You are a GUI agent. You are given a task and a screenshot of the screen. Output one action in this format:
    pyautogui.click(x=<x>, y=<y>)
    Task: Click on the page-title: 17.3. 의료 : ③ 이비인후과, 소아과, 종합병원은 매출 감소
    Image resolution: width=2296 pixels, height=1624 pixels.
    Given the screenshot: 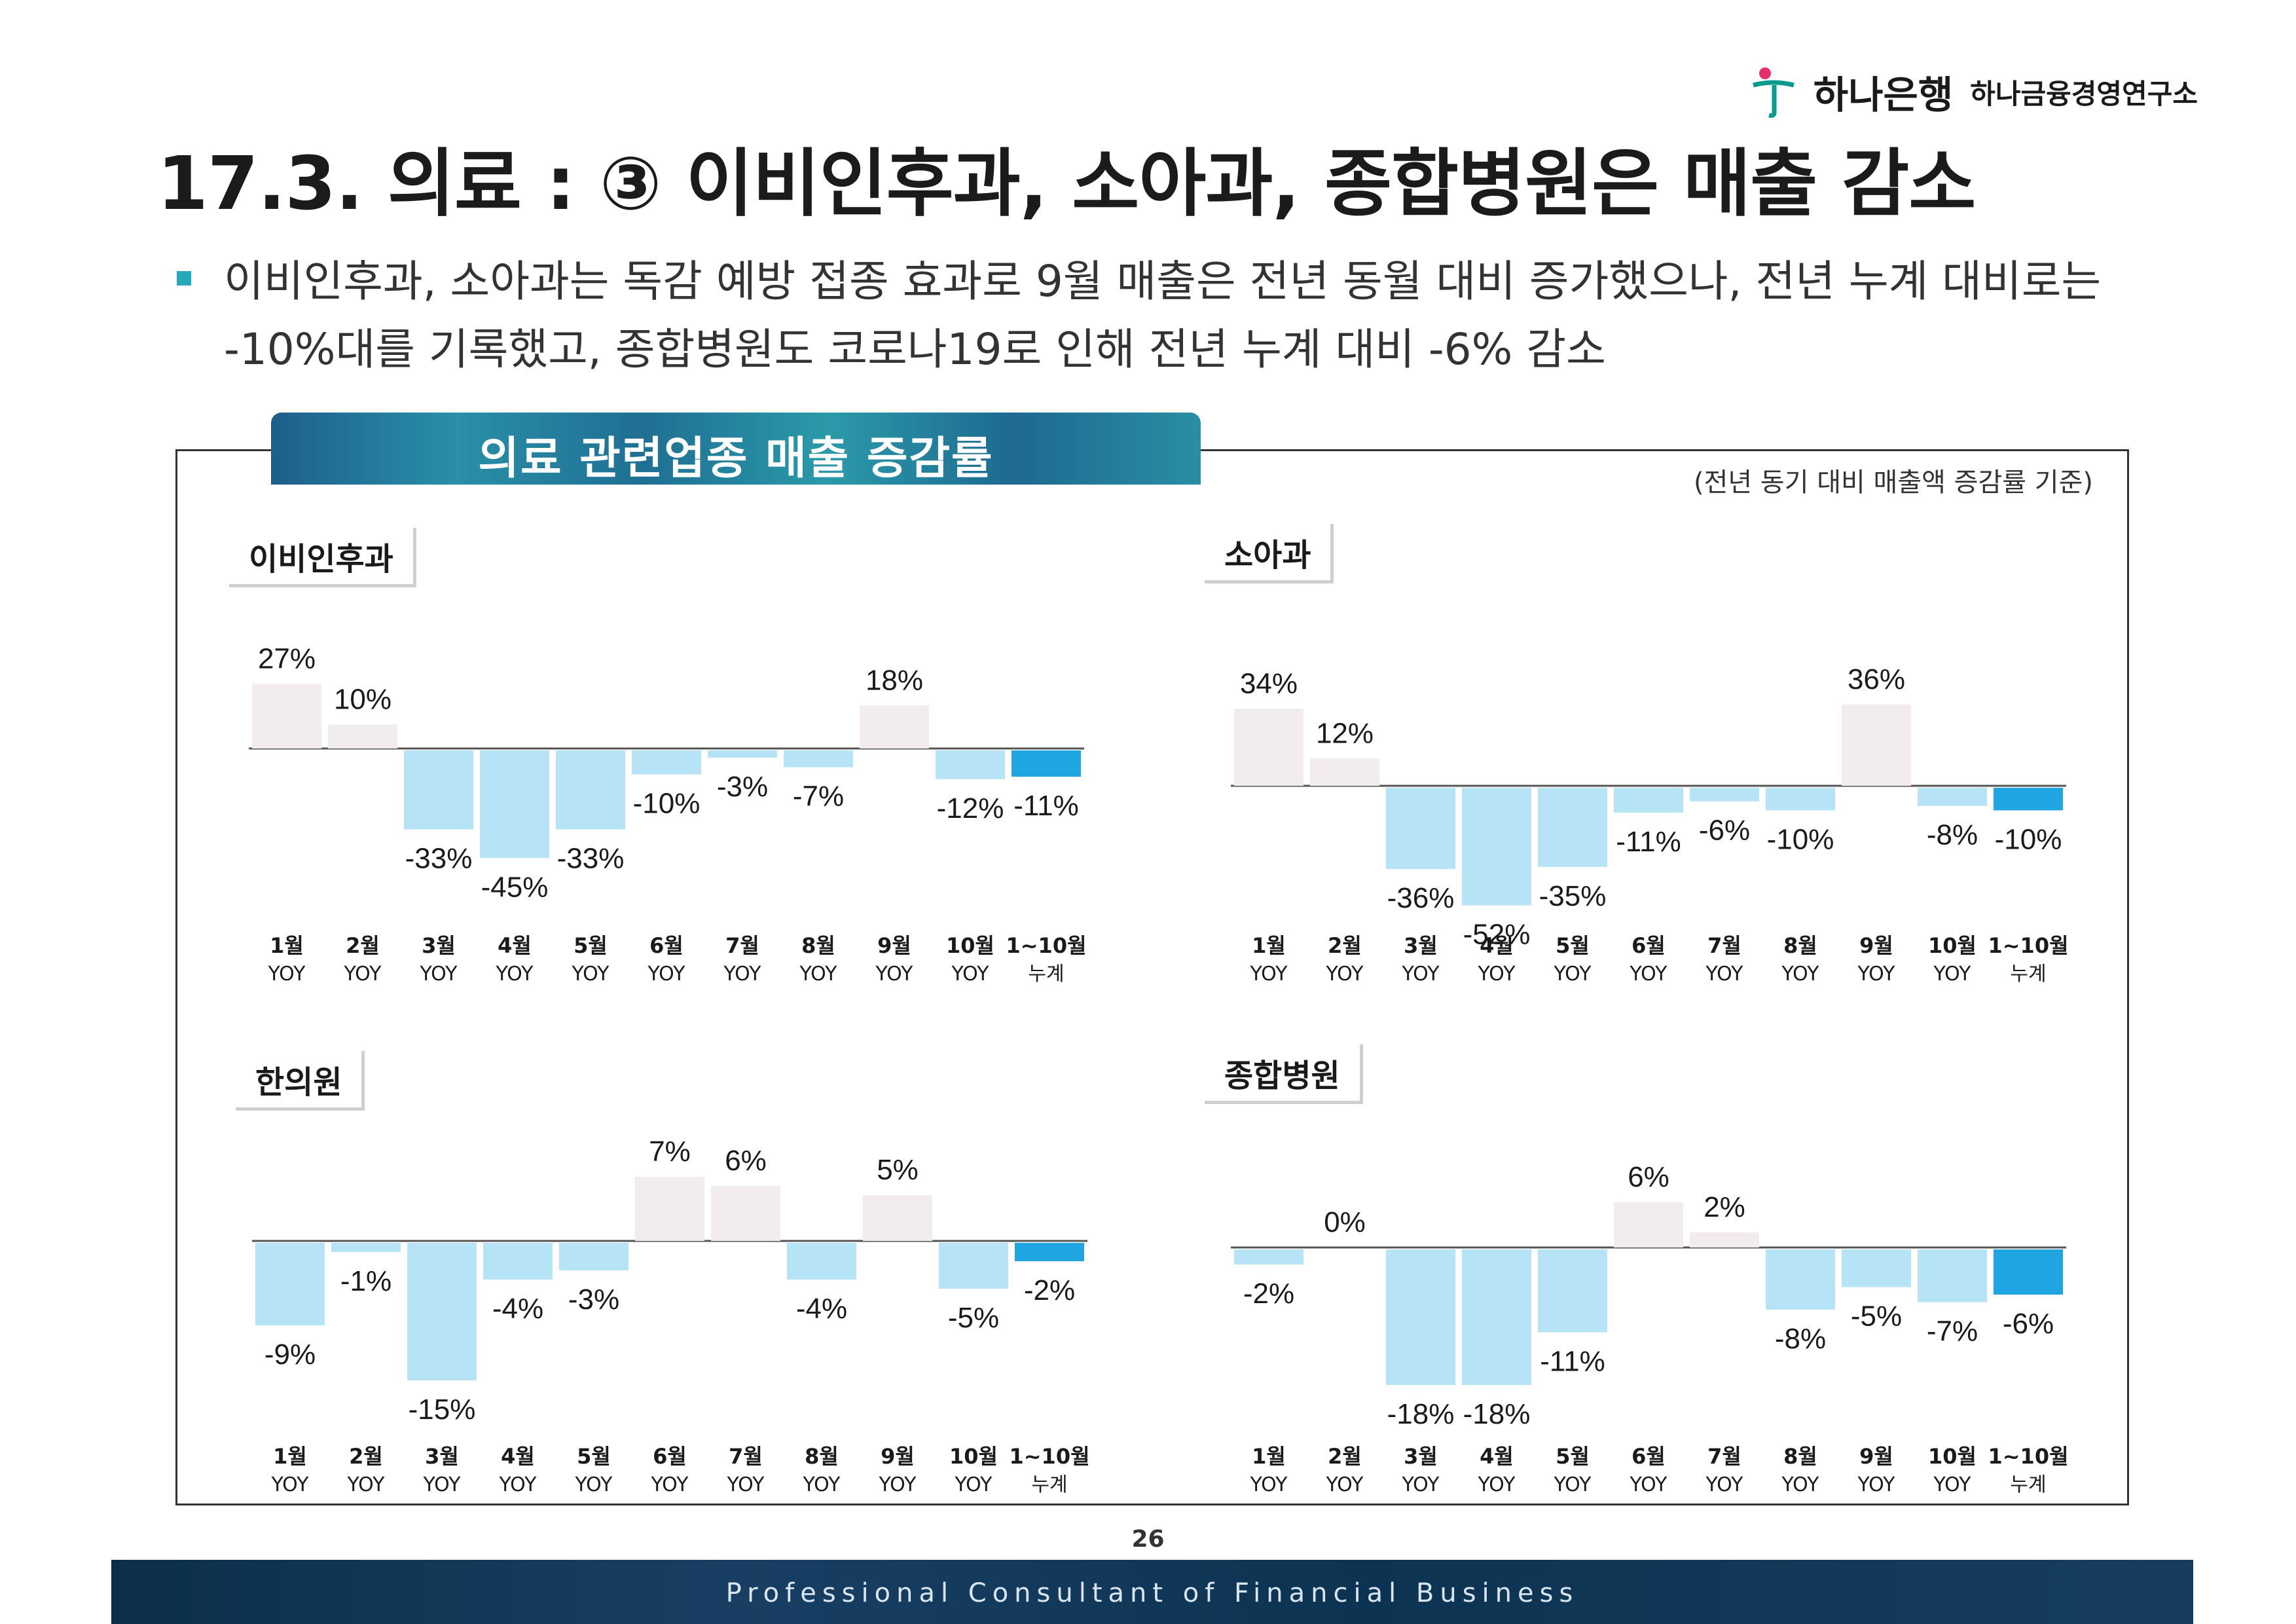 What is the action you would take?
    pyautogui.click(x=1066, y=184)
    